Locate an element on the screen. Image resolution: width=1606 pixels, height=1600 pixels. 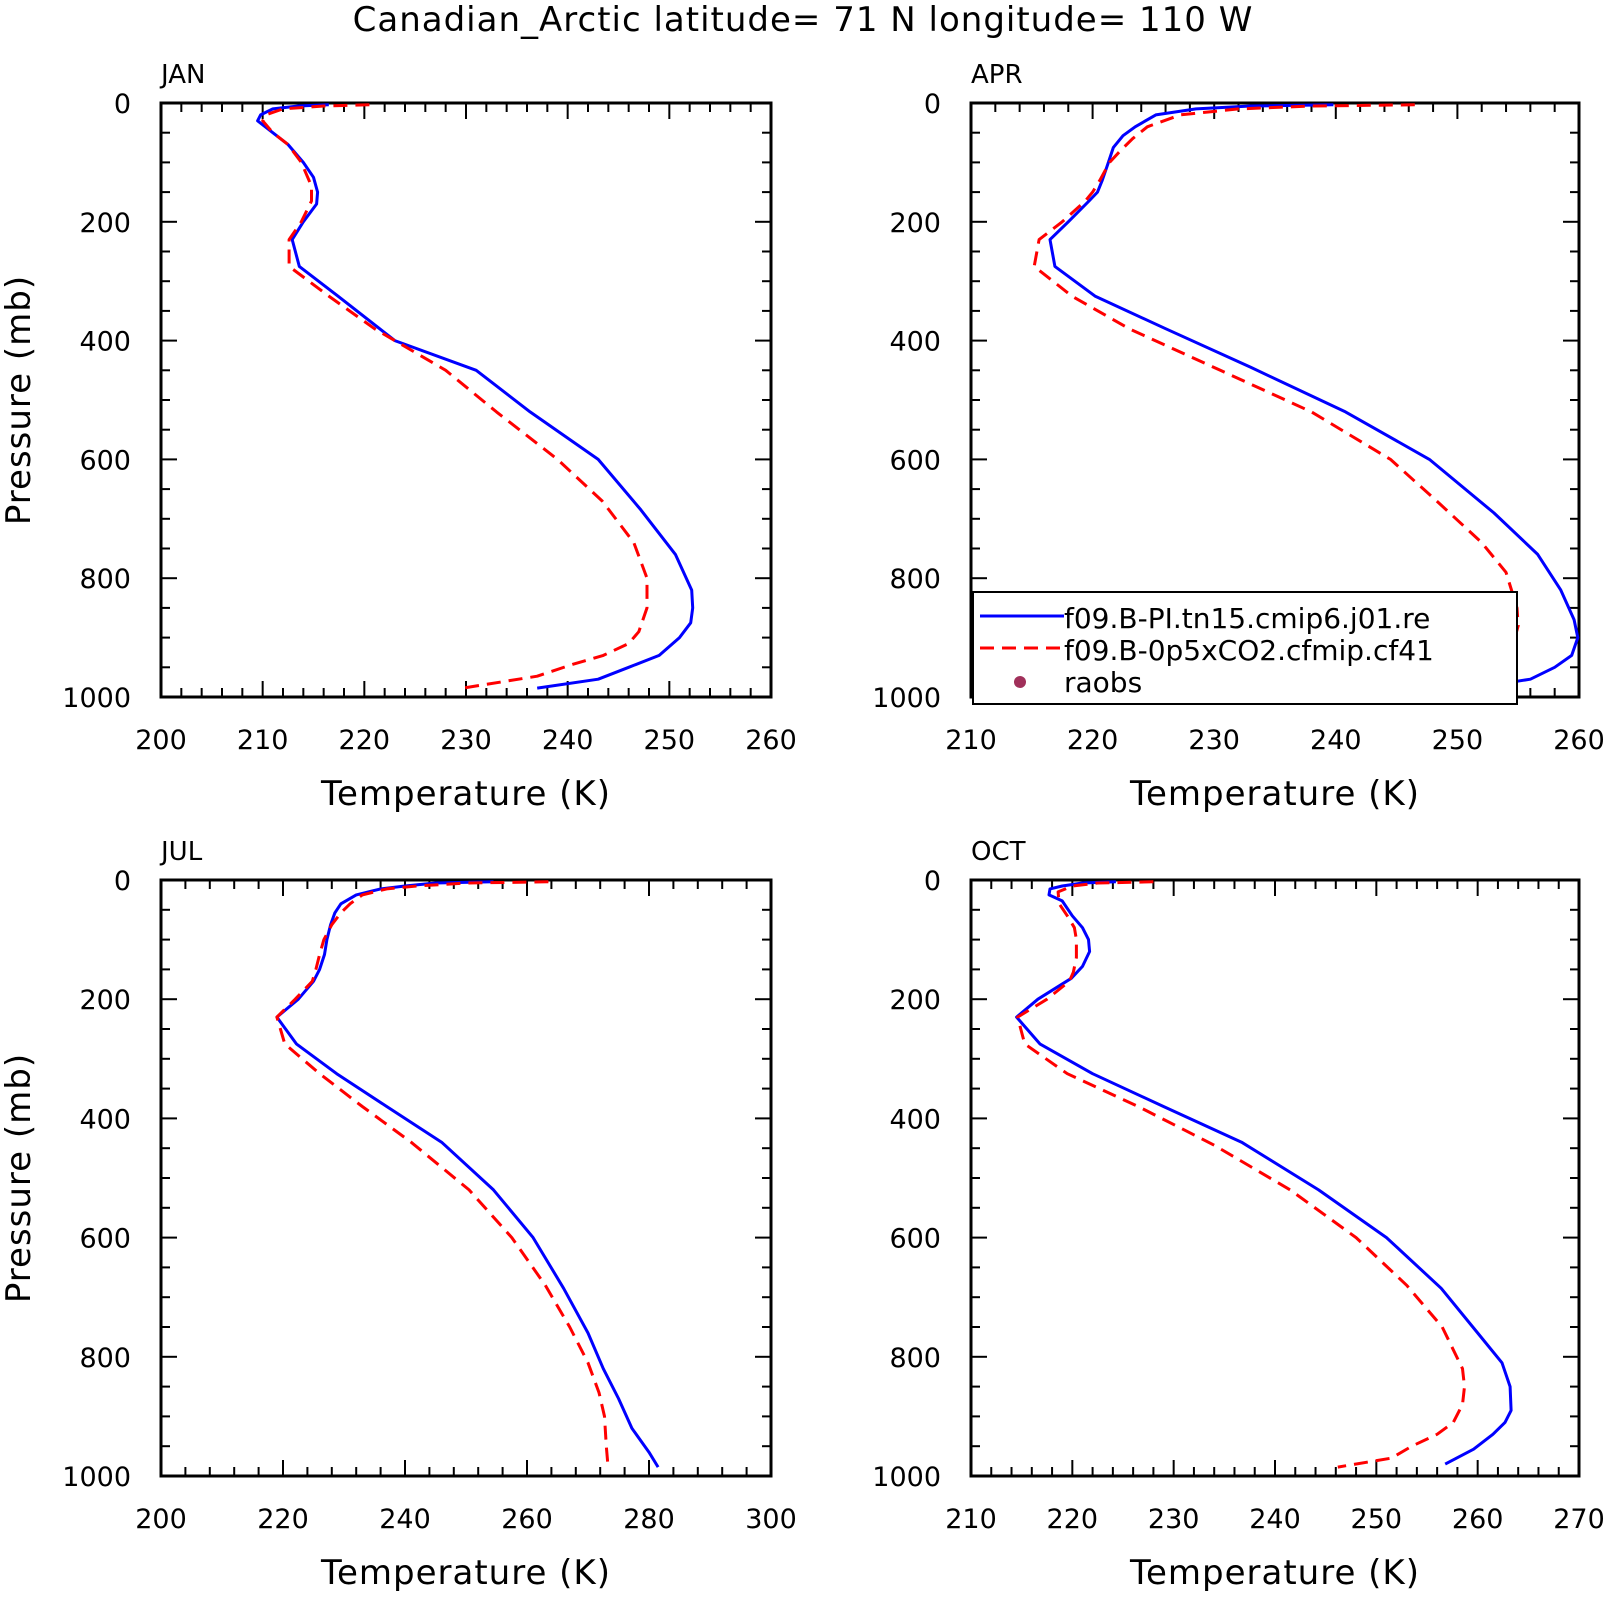
x-tick-label: 280 is located at coordinates (649, 1519).